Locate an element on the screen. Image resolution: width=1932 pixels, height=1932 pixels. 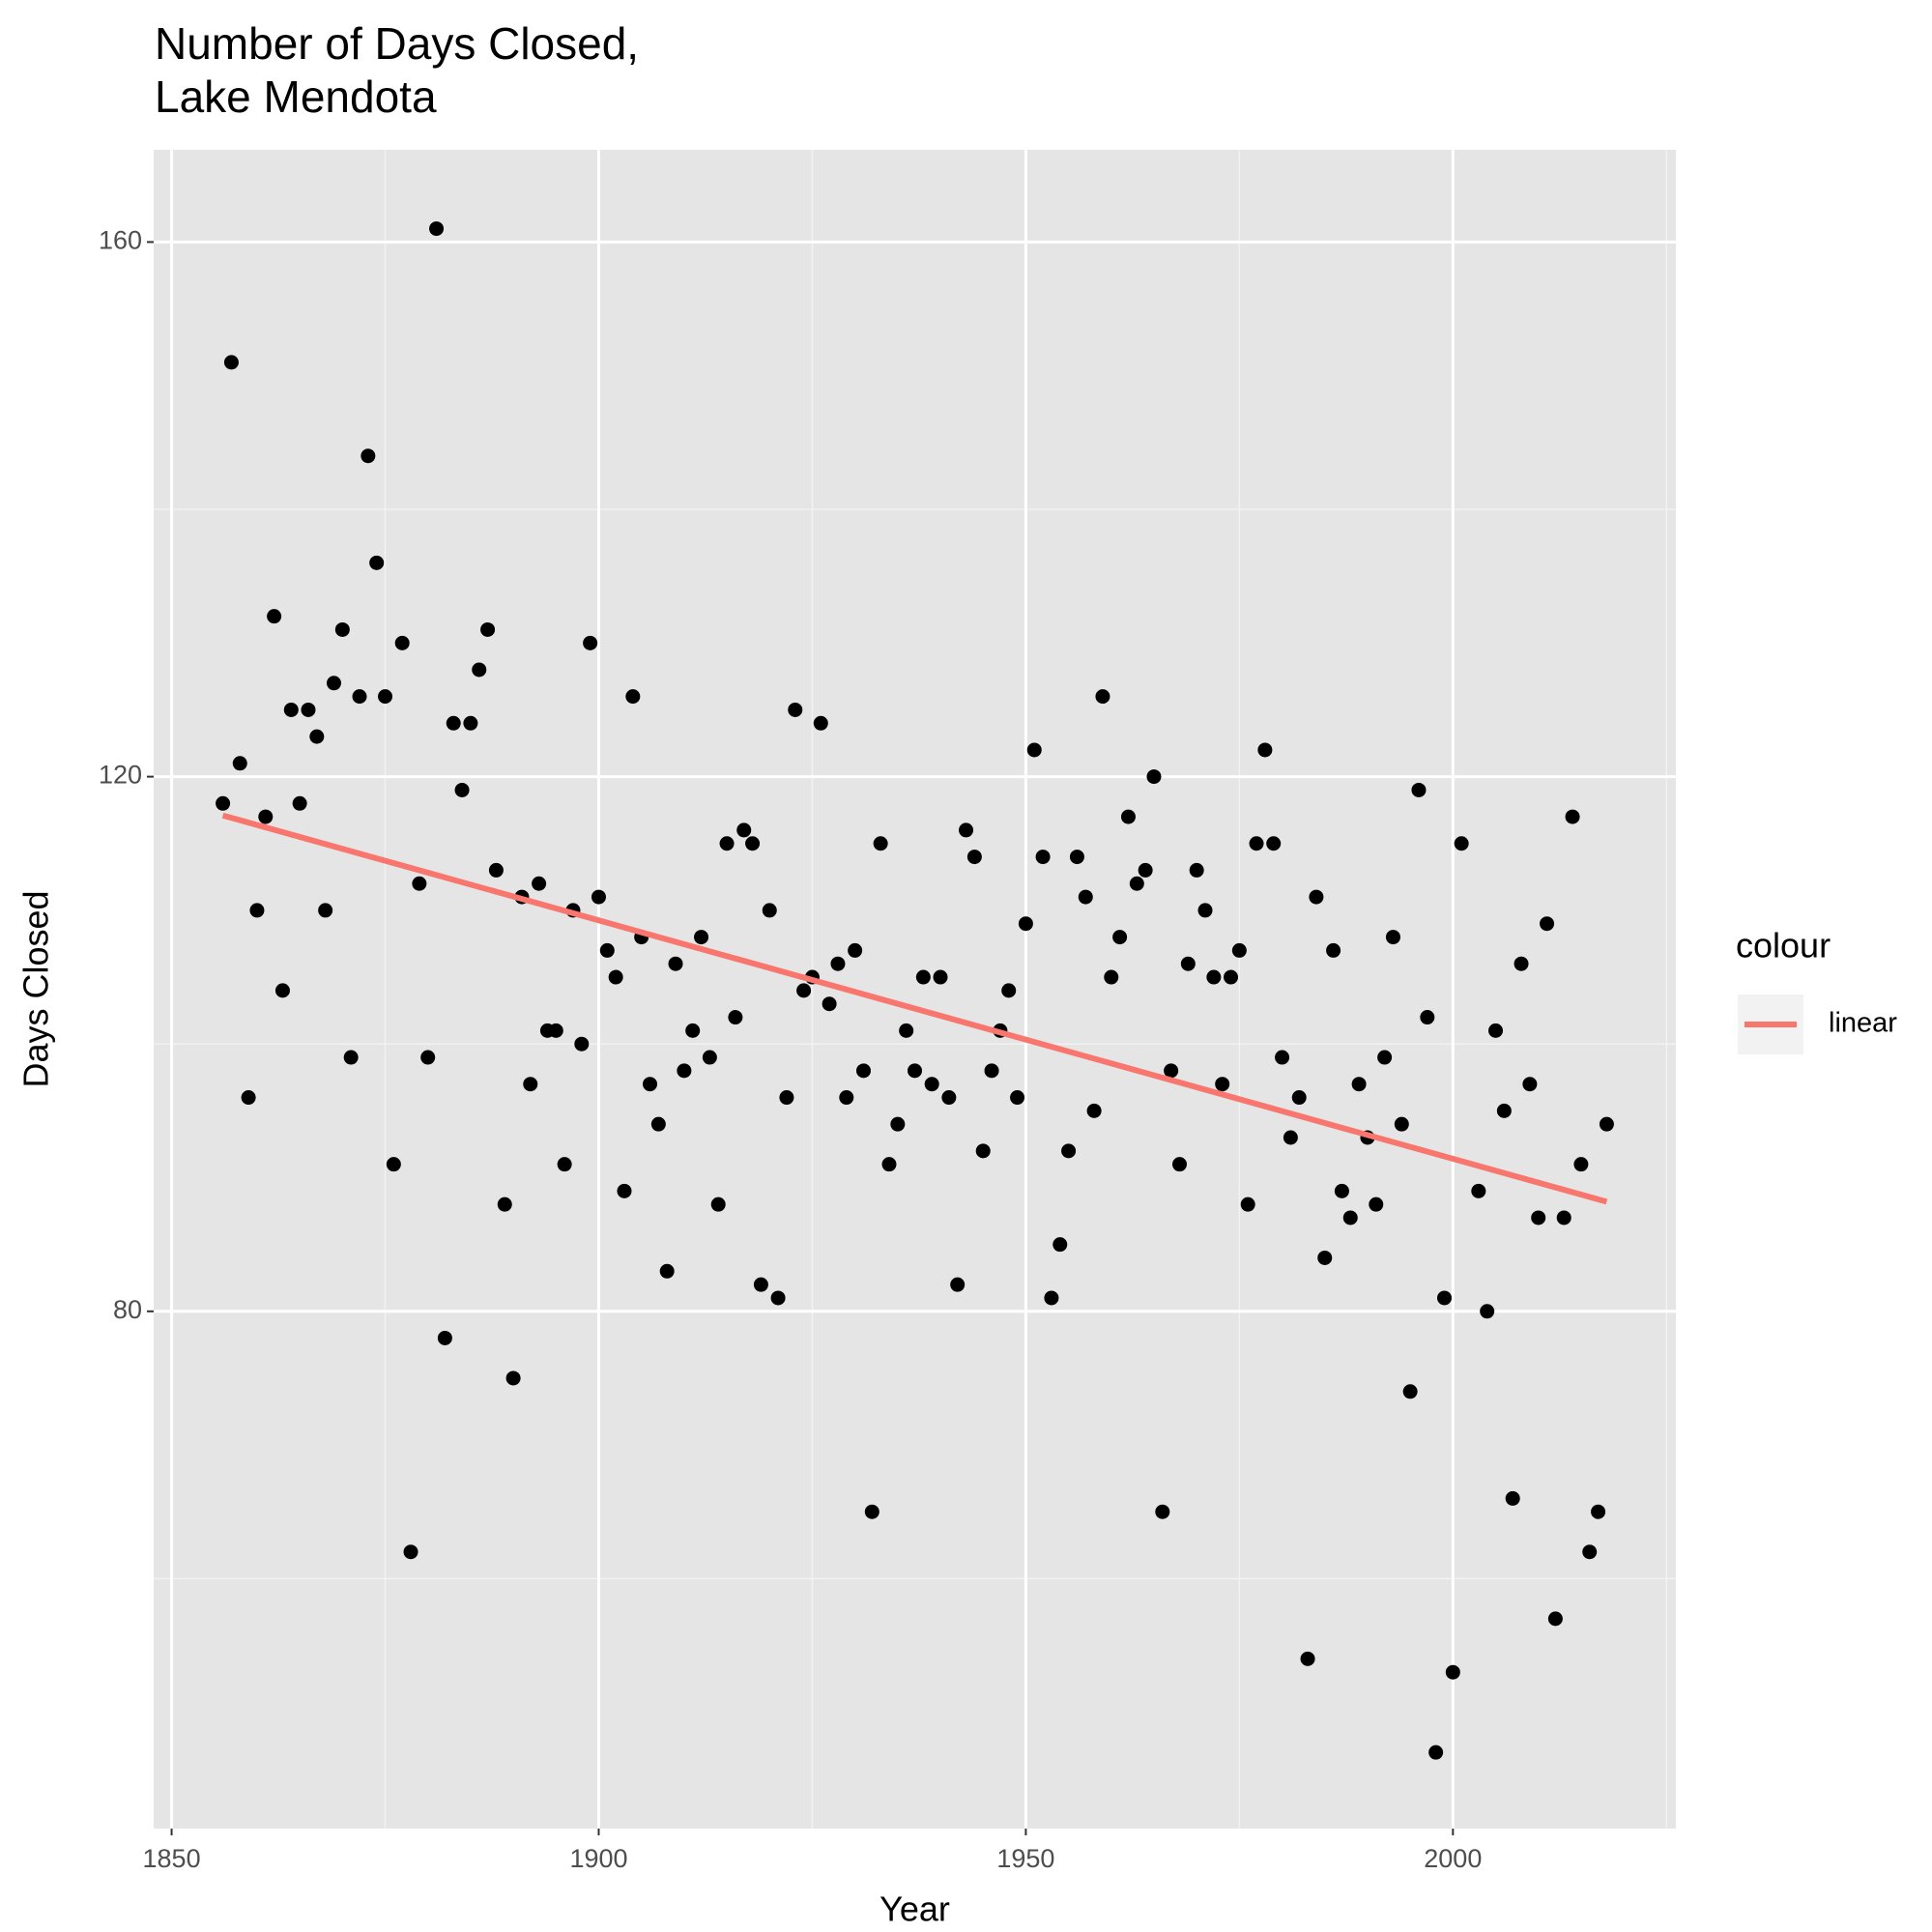
y-tick-label: 120 is located at coordinates (120, 775).